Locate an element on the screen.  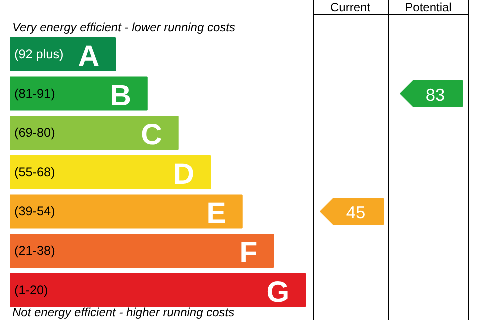
text: Potential is located at coordinates (428, 7).